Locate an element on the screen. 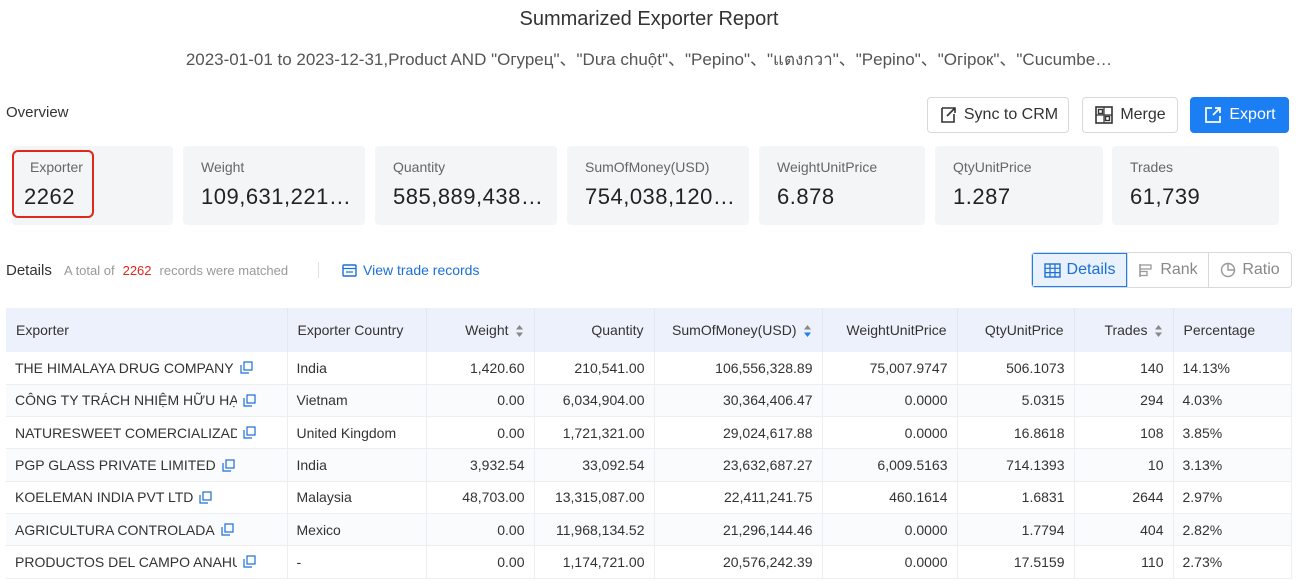 The width and height of the screenshot is (1298, 581). tab-details: Details is located at coordinates (1079, 270).